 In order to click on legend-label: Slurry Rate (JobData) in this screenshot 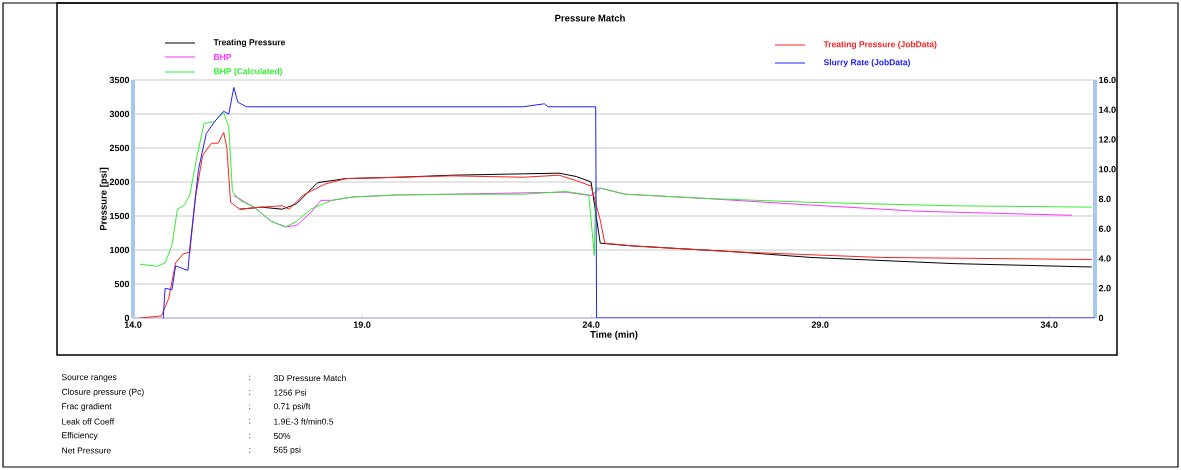, I will do `click(866, 63)`.